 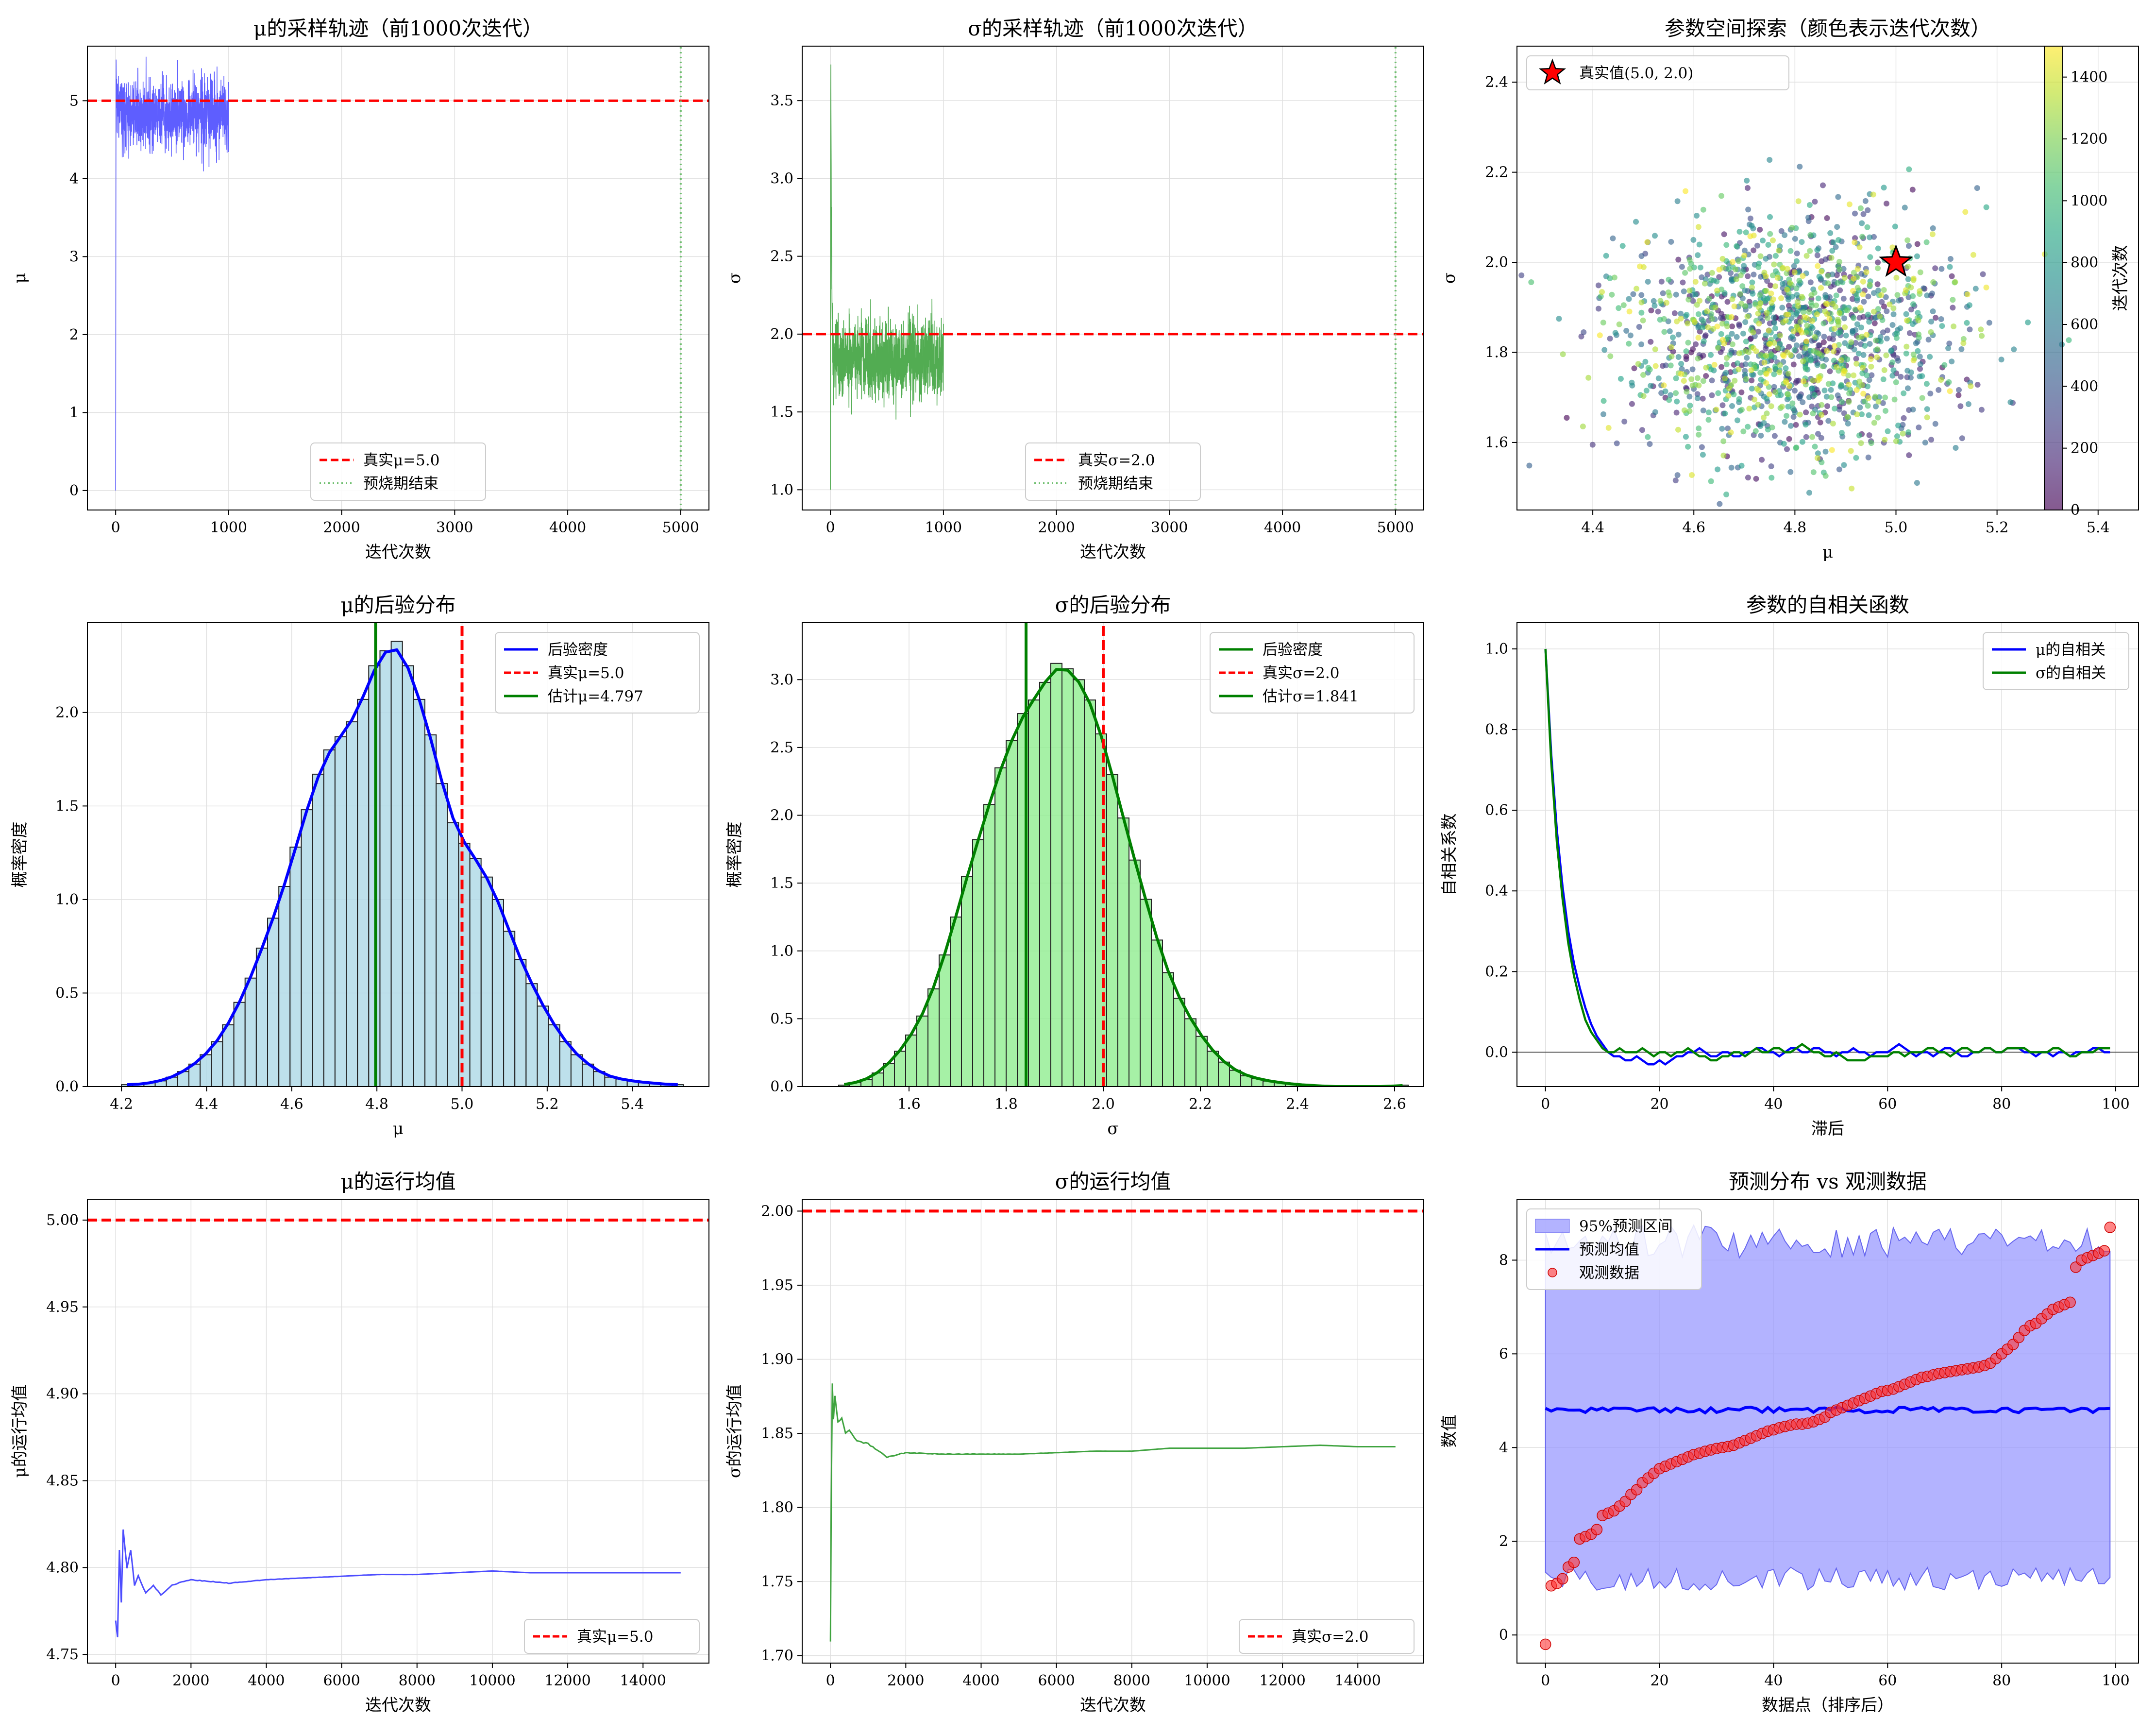 What do you see at coordinates (1497, 262) in the screenshot?
I see `y-tick-label: 2.0` at bounding box center [1497, 262].